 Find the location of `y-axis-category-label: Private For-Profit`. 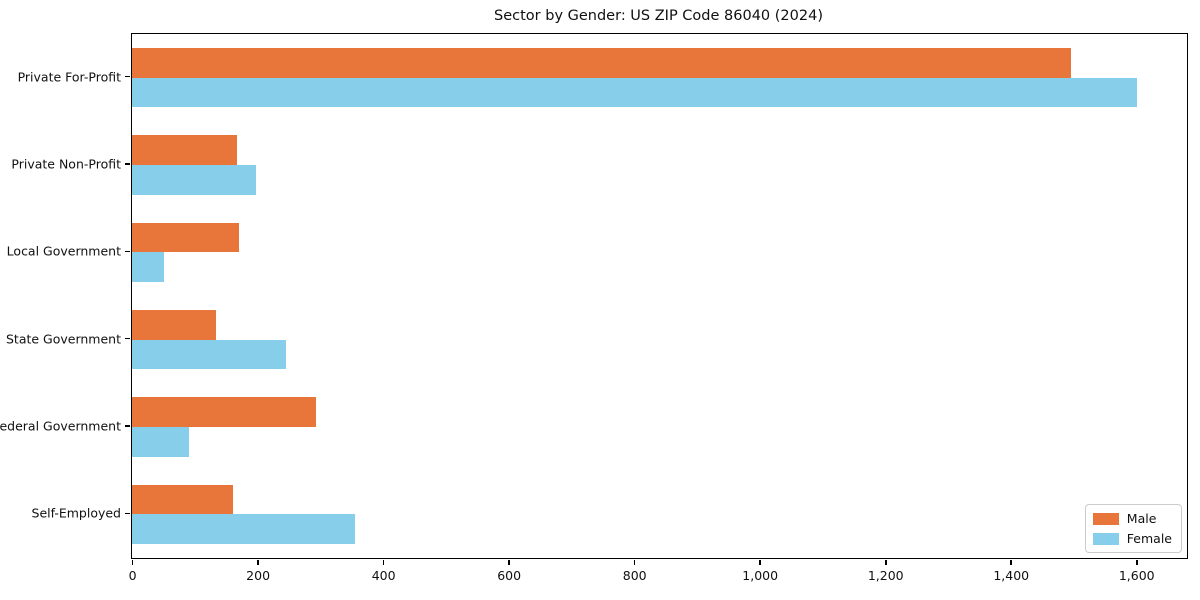

y-axis-category-label: Private For-Profit is located at coordinates (69, 77).